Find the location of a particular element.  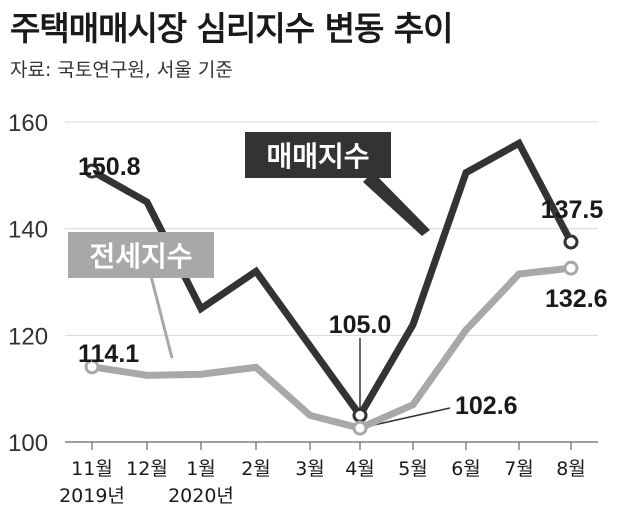

x-tick-label: 11월 is located at coordinates (92, 469).